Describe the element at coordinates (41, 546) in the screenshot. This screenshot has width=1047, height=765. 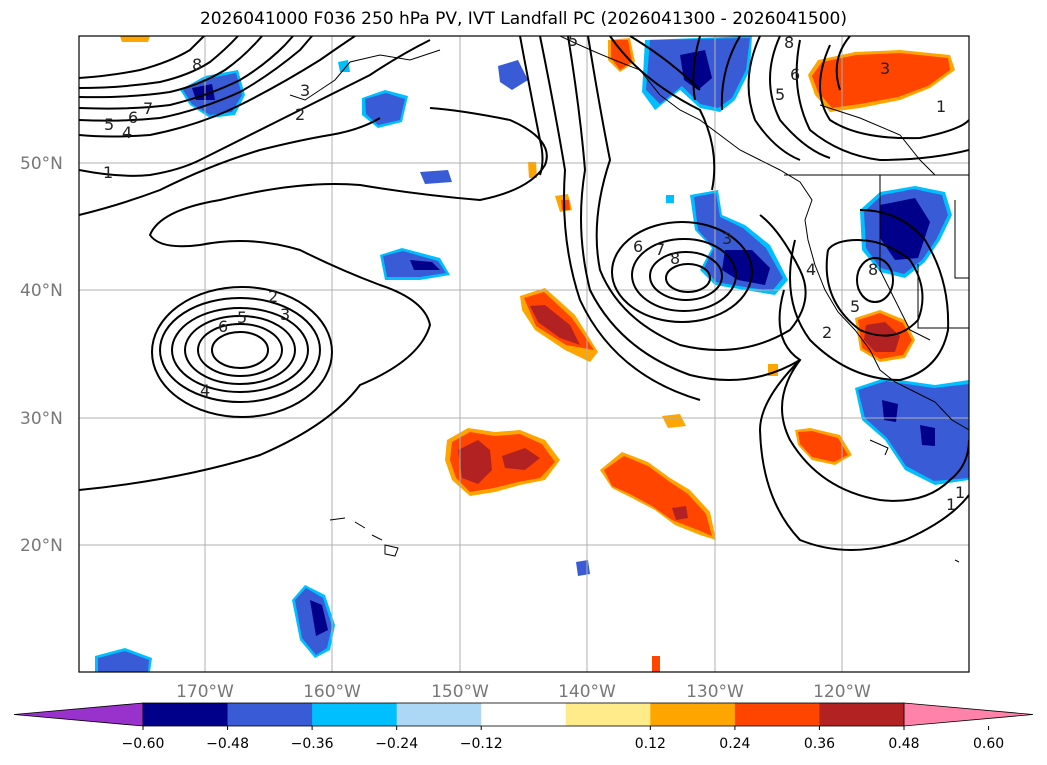
I see `lat-label: 20°N` at that location.